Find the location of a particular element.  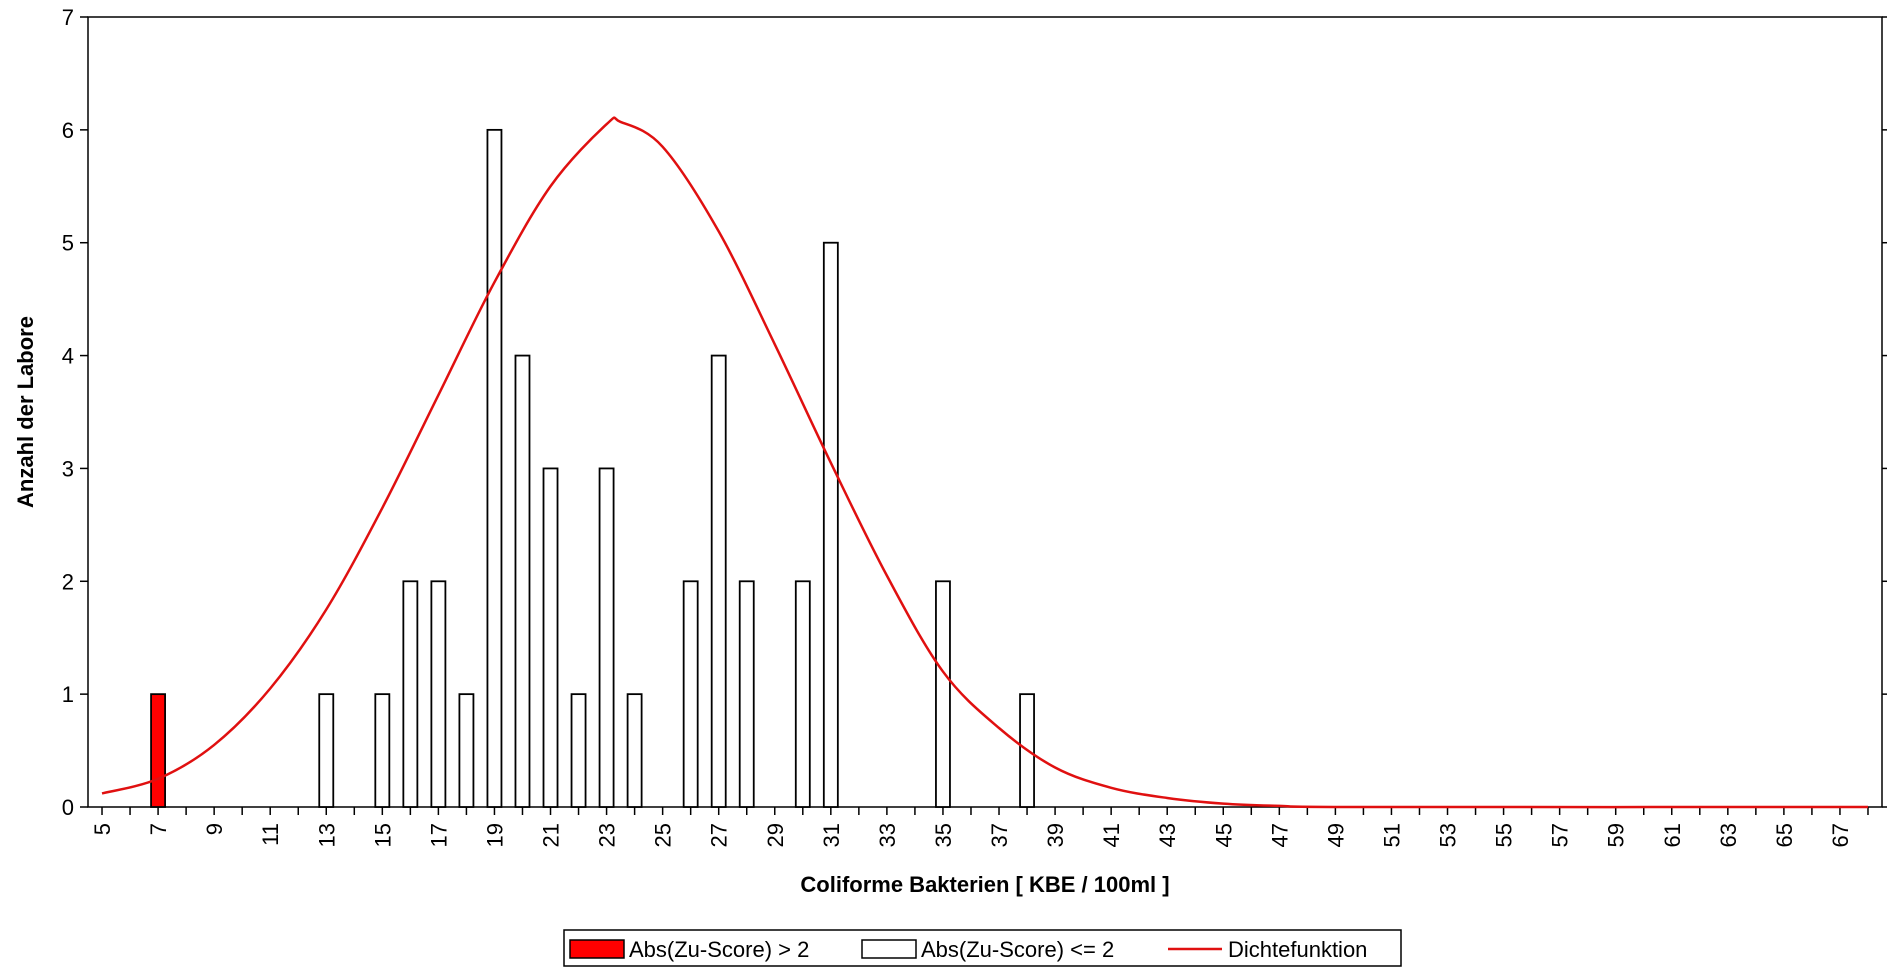

x-tick-label: 19 is located at coordinates (494, 835).